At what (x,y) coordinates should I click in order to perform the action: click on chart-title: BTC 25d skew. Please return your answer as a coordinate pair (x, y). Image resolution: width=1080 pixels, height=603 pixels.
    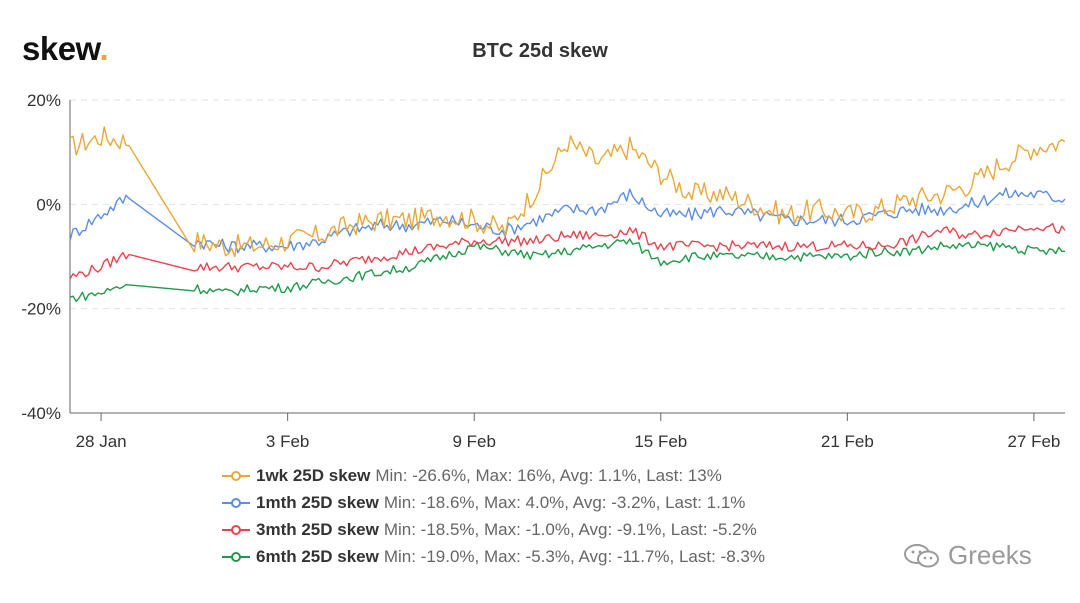
    Looking at the image, I should click on (540, 51).